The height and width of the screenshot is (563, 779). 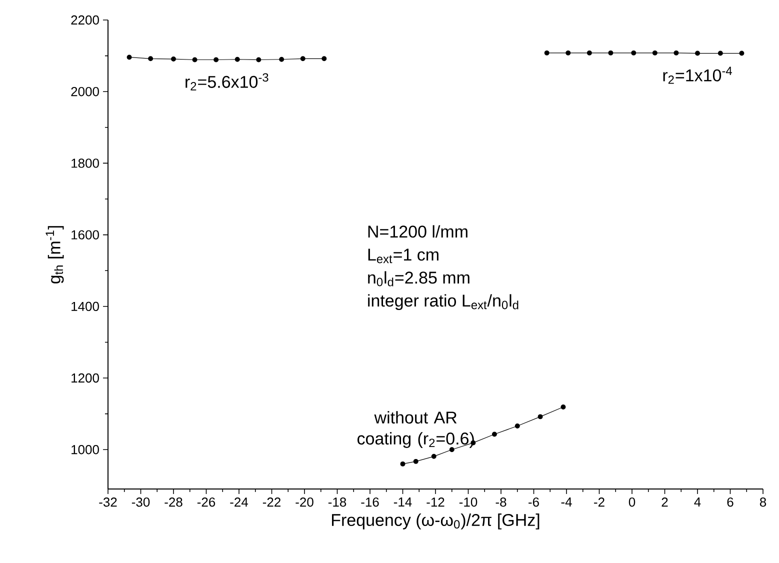 I want to click on x-tick-label: 4, so click(x=697, y=502).